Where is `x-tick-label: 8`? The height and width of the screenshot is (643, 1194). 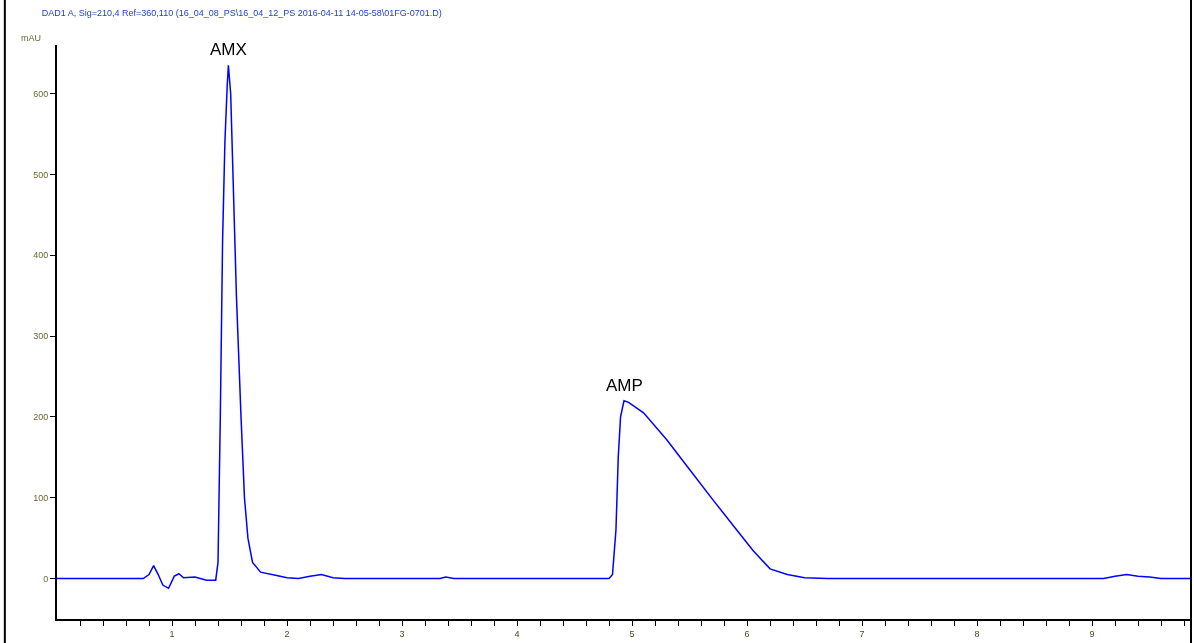
x-tick-label: 8 is located at coordinates (977, 633).